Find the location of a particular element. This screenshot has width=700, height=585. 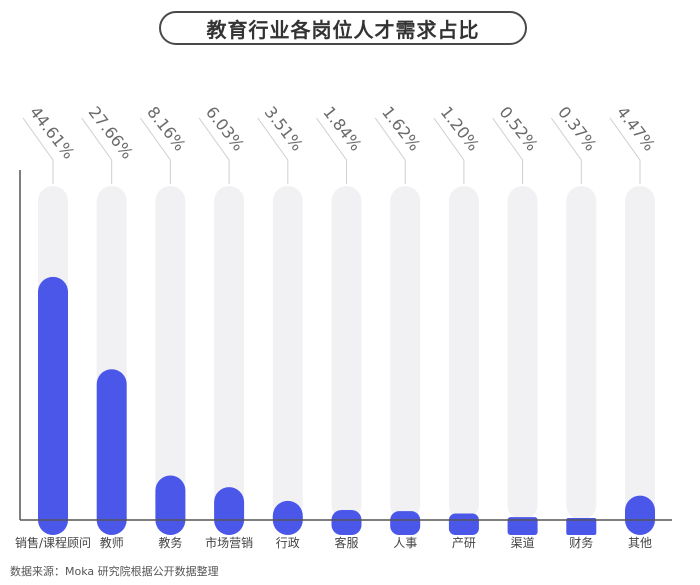

data-label: 1.20% is located at coordinates (460, 129).